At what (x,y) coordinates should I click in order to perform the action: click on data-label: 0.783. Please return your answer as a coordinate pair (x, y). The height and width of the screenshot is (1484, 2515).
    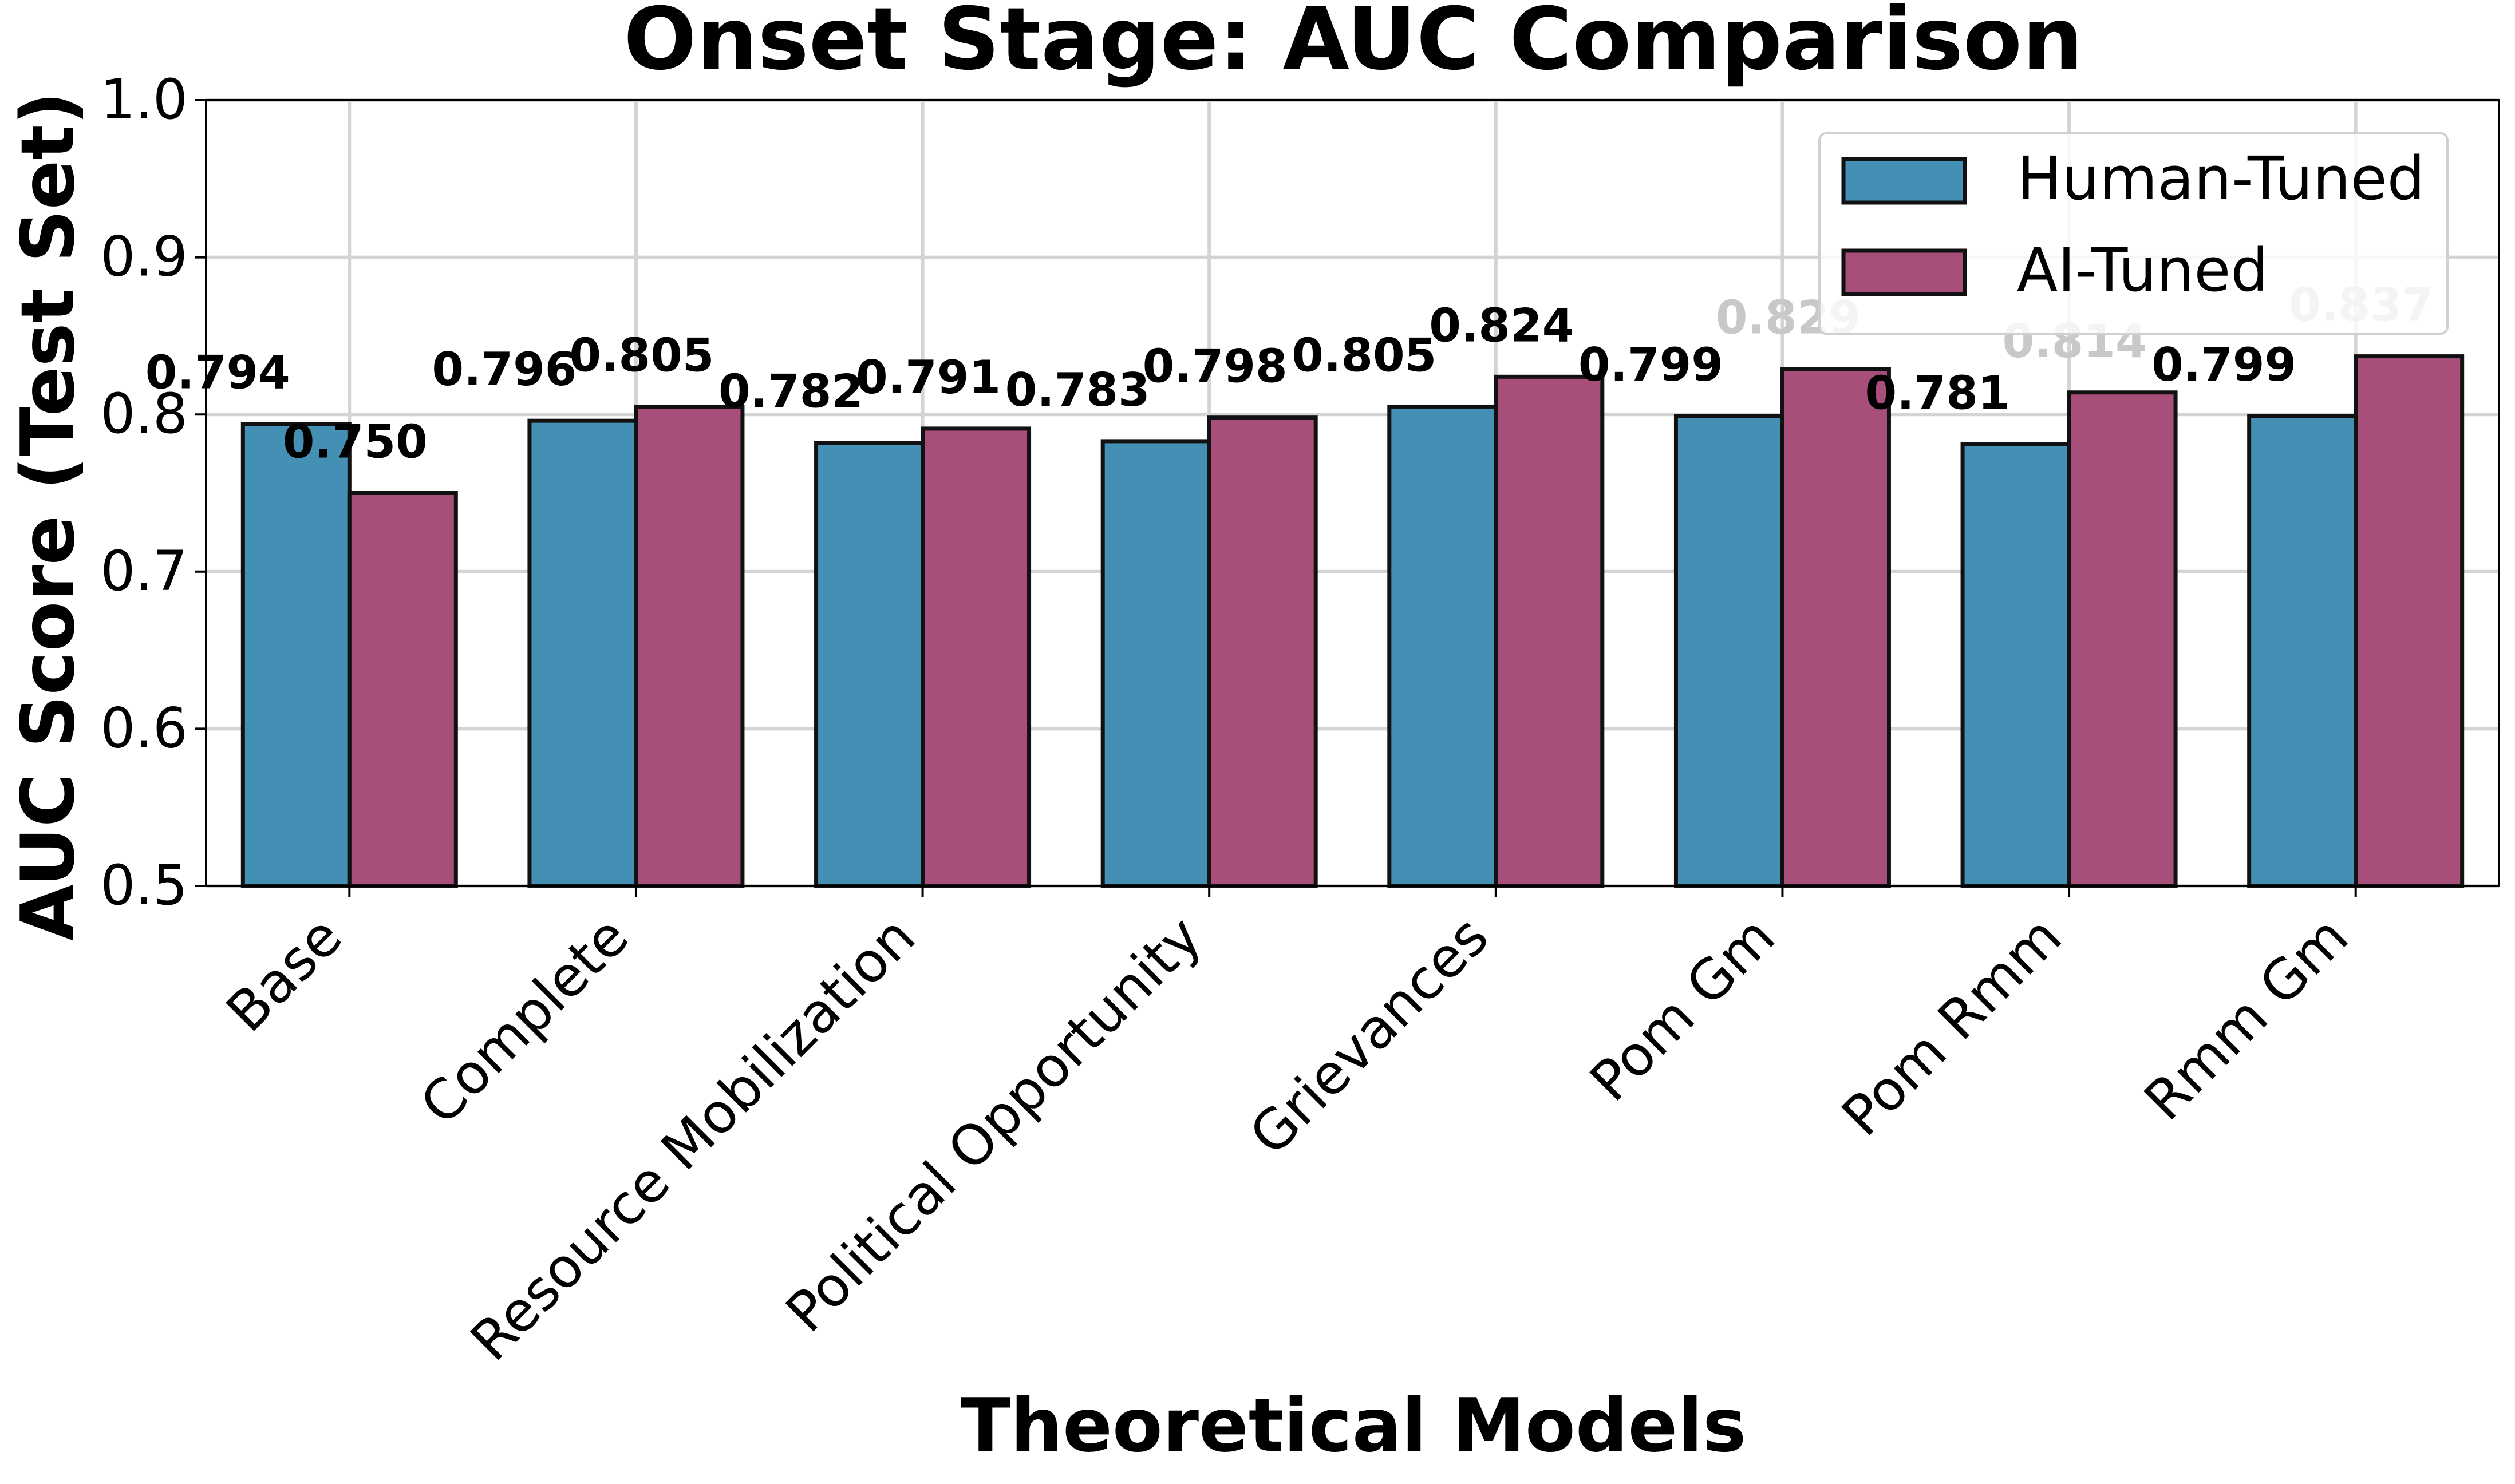
    Looking at the image, I should click on (1077, 390).